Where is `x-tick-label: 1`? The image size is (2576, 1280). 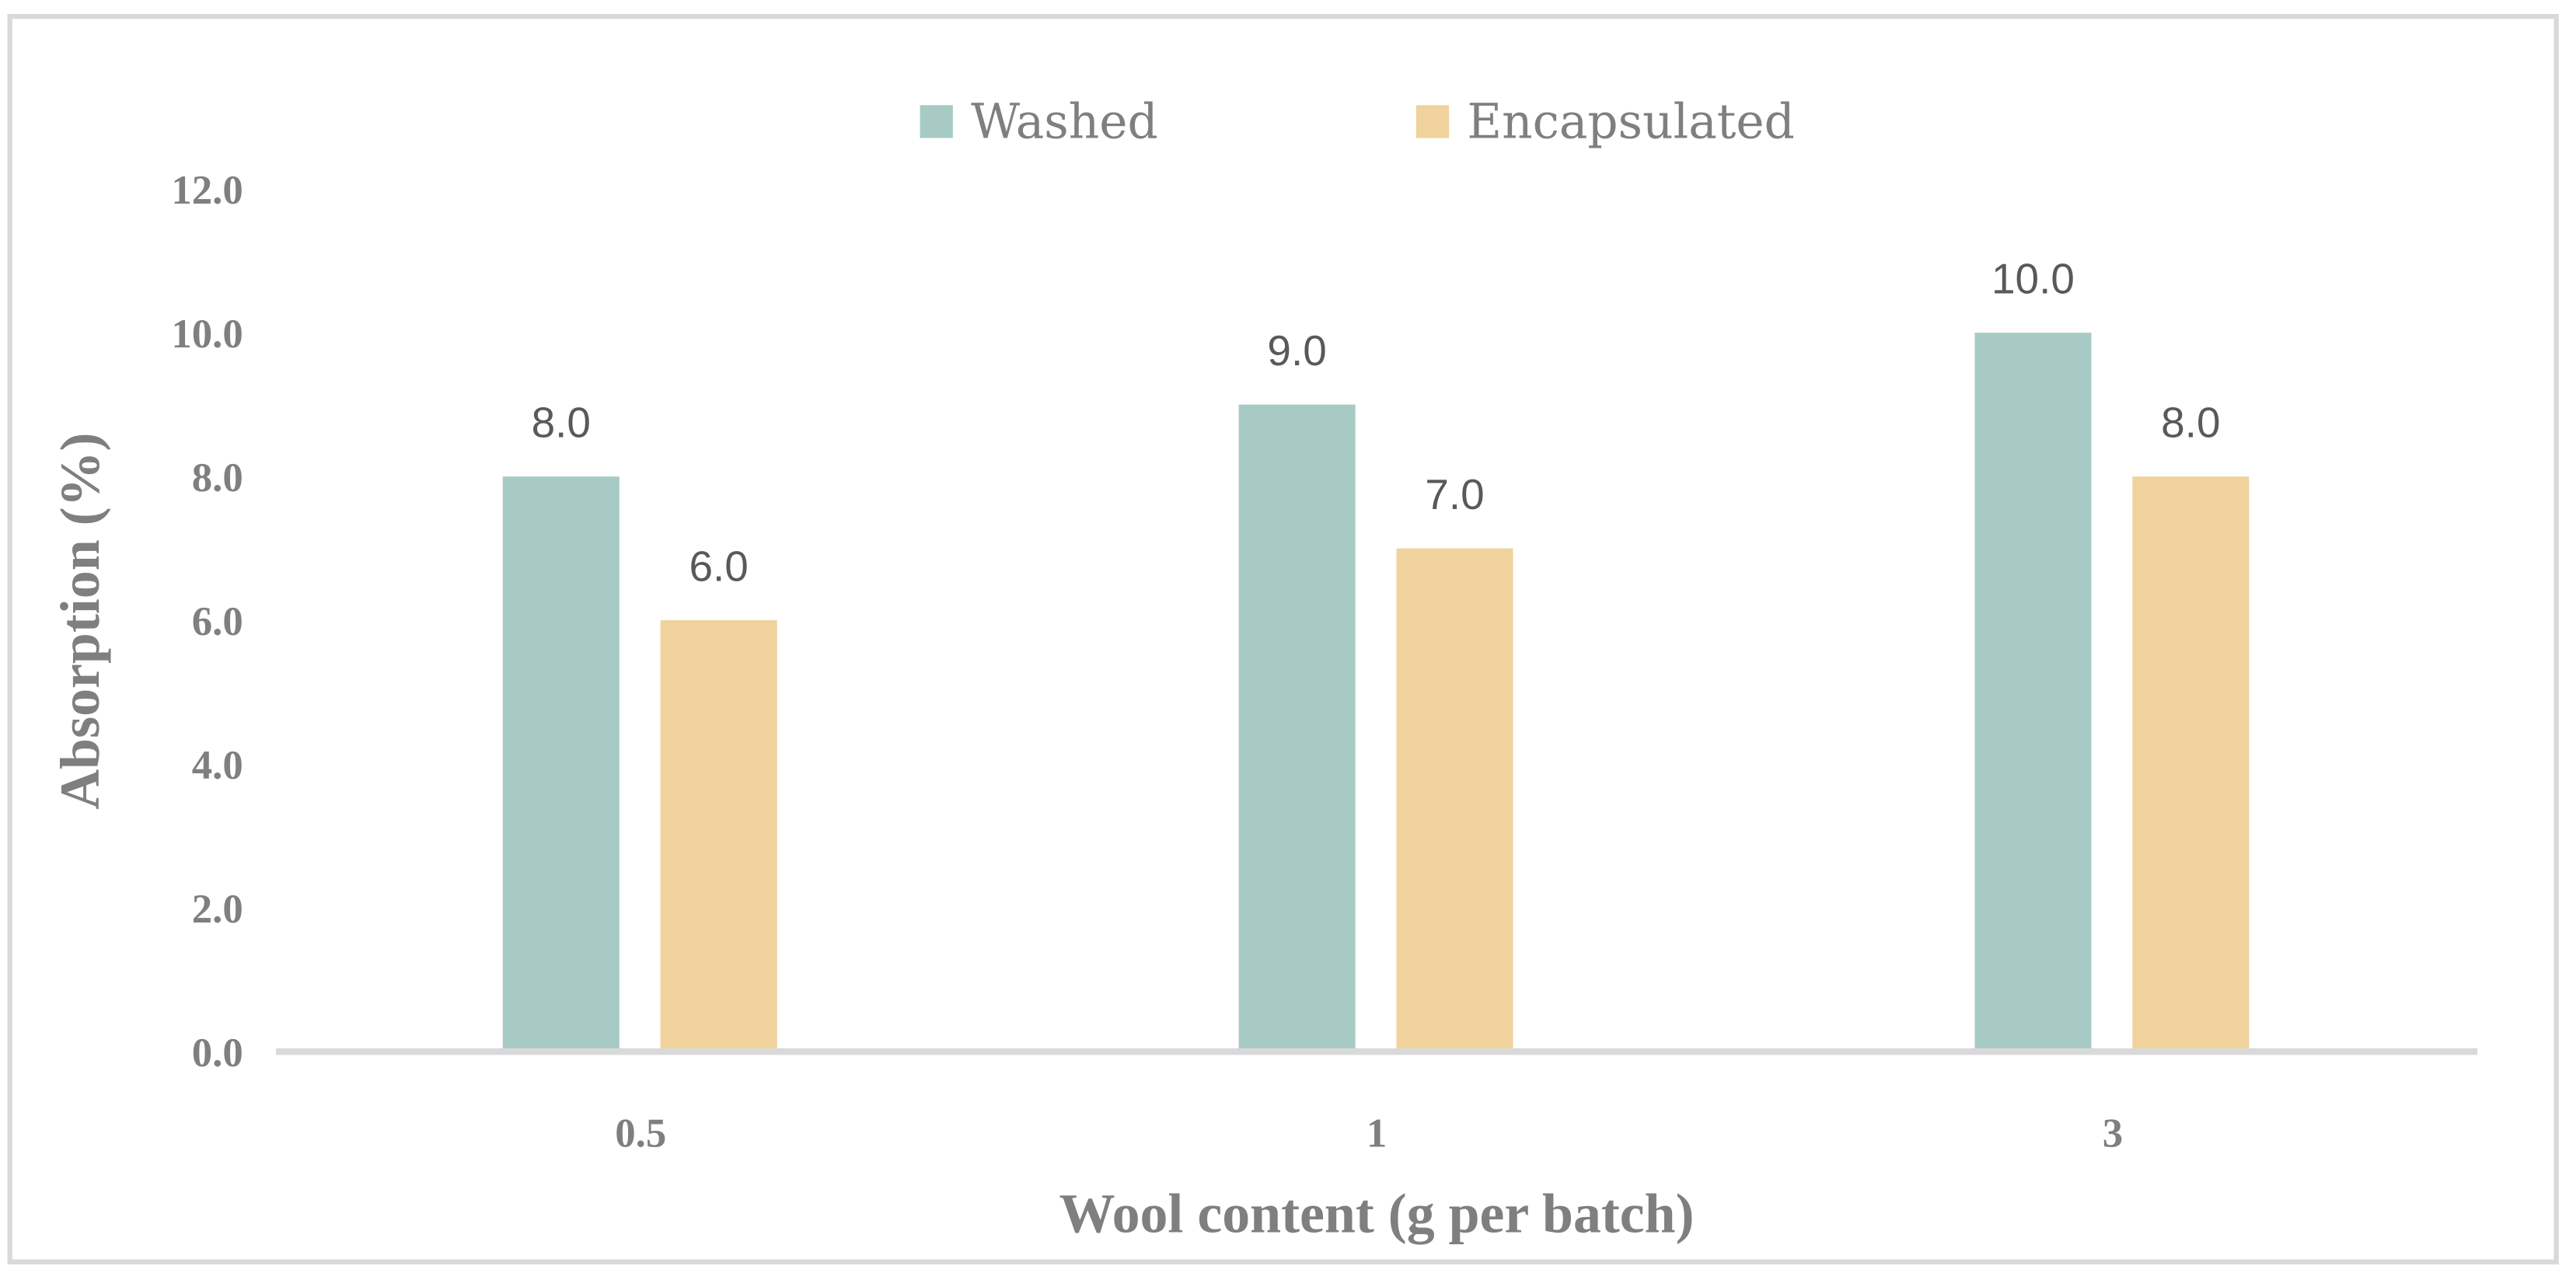 x-tick-label: 1 is located at coordinates (1377, 1133).